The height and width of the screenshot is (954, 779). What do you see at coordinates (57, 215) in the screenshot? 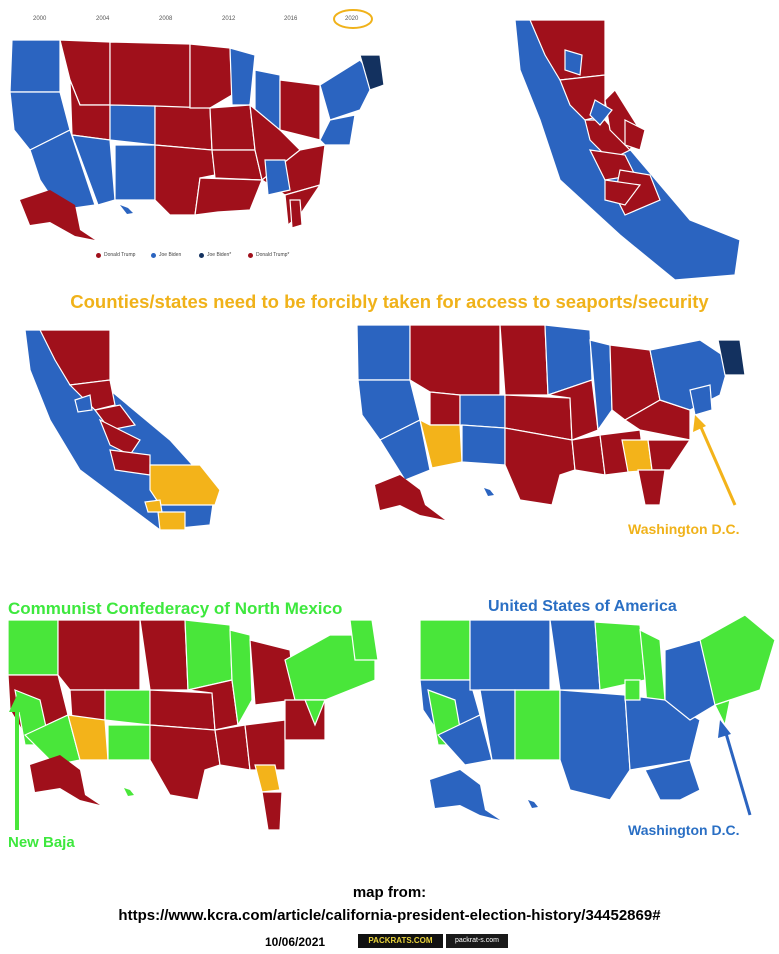
I see `alaska-map1` at bounding box center [57, 215].